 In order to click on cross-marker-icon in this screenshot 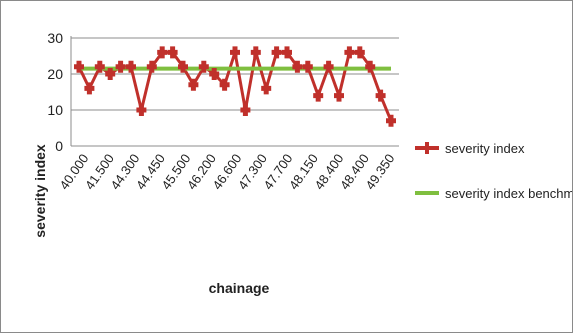, I will do `click(427, 148)`.